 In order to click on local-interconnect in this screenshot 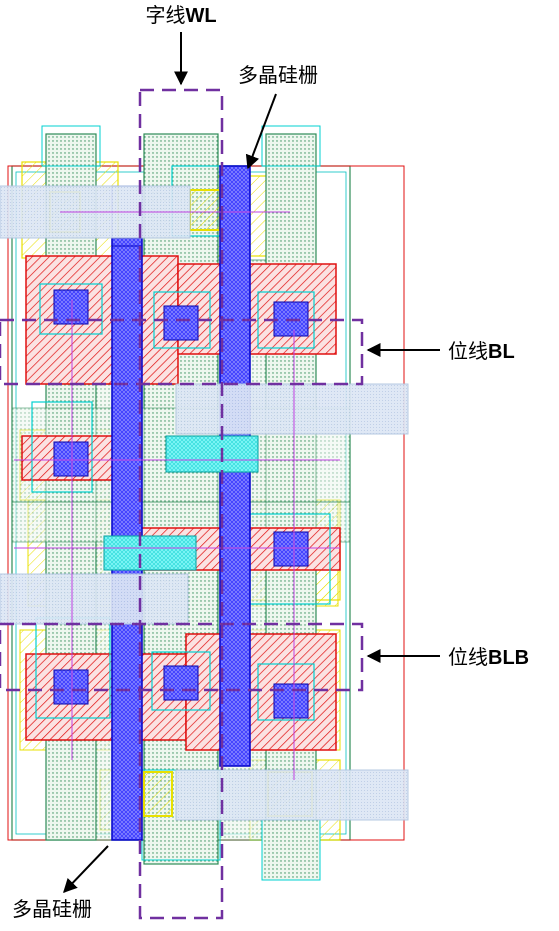, I will do `click(181, 503)`.